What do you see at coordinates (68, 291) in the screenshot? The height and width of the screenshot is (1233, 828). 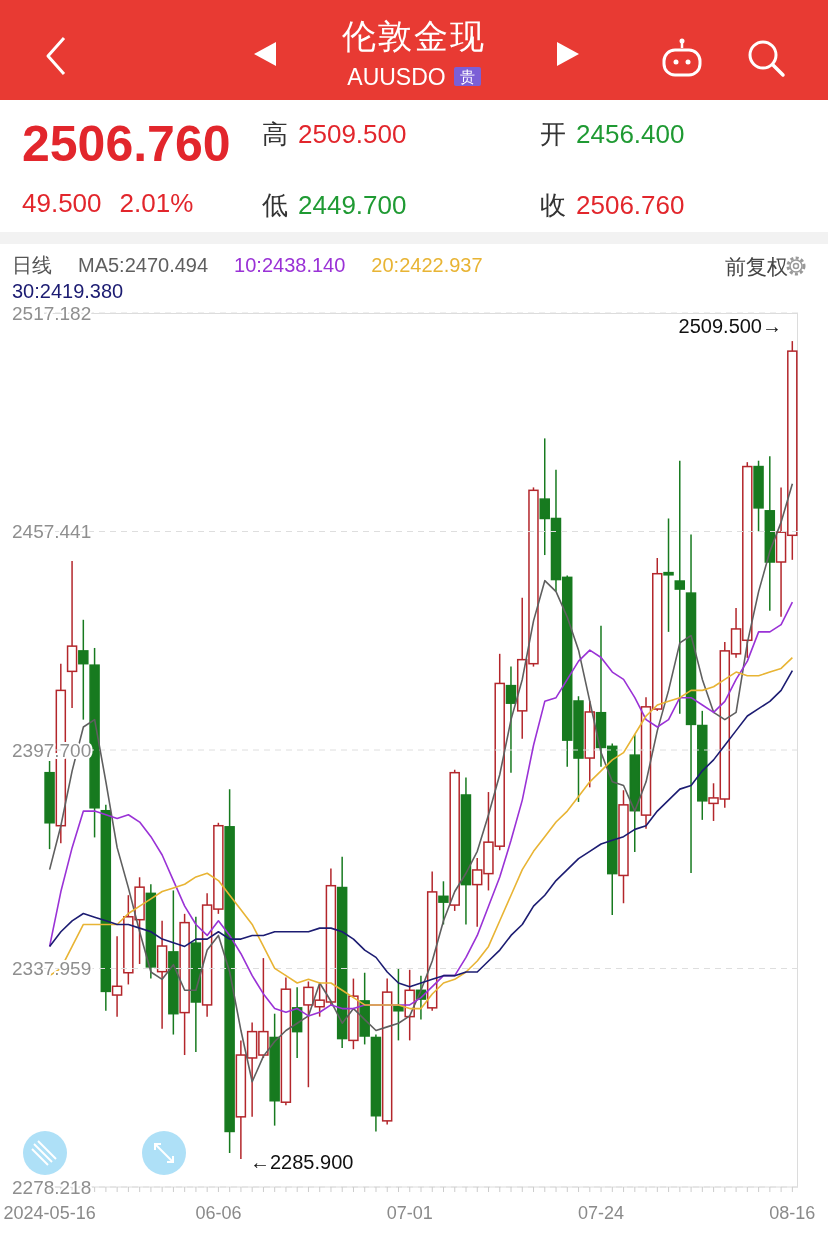 I see `text: 30:2419.380` at bounding box center [68, 291].